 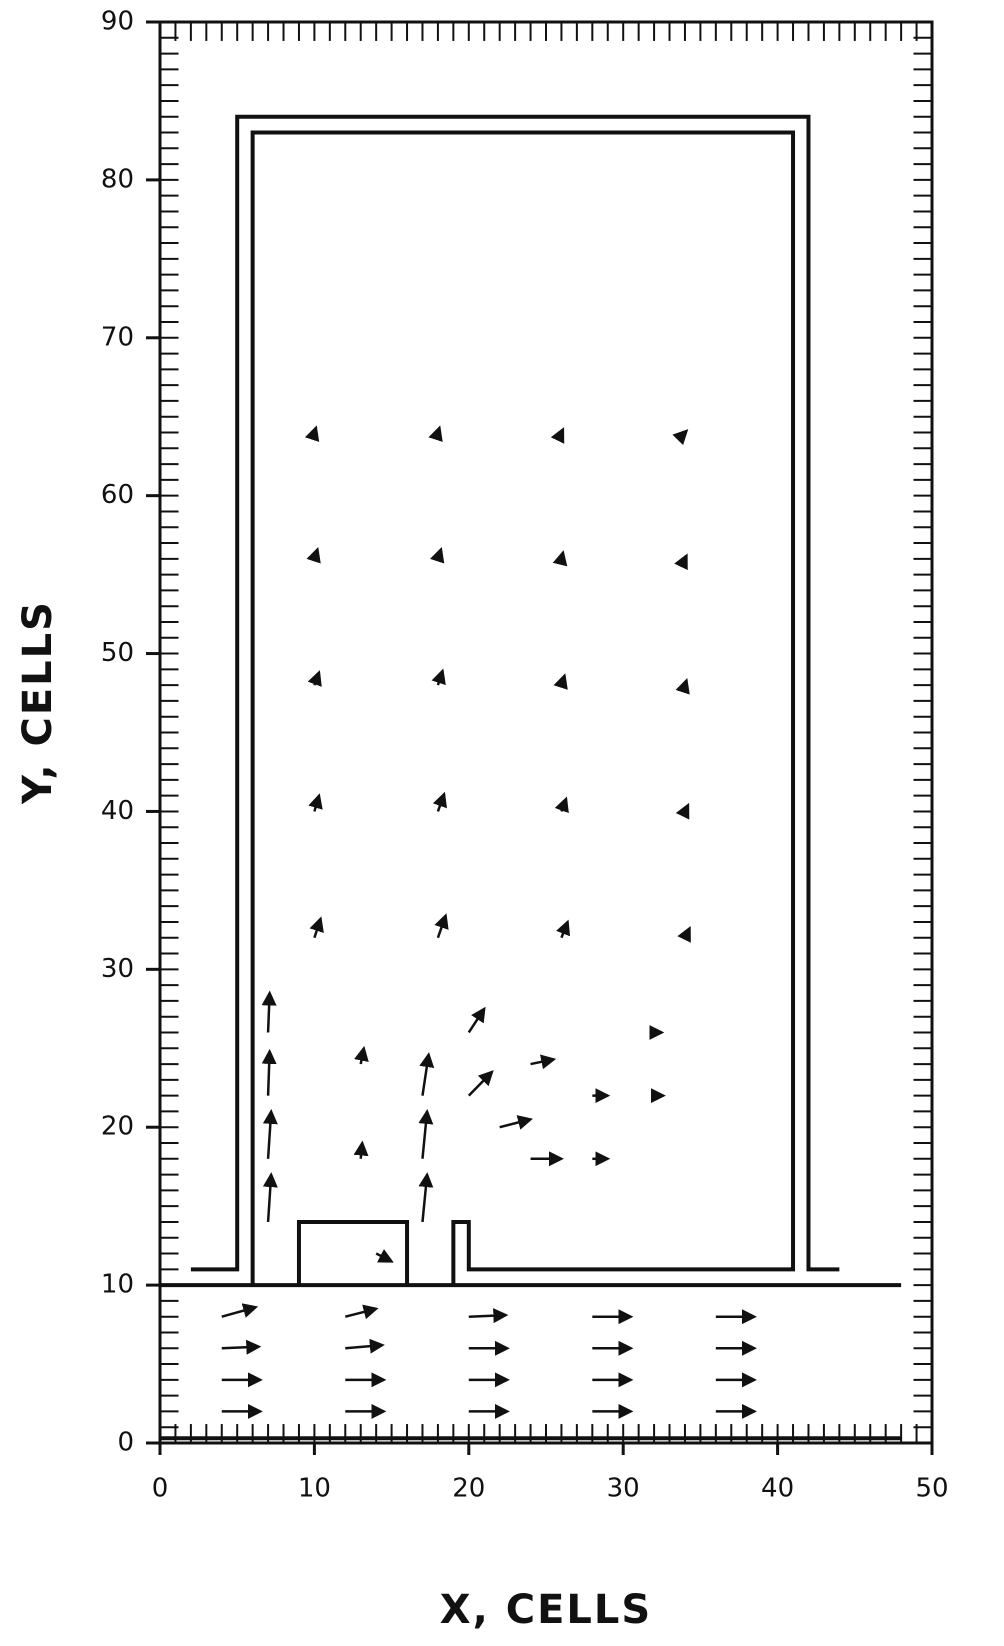 I want to click on x-axis-title: X, CELLS, so click(x=546, y=1610).